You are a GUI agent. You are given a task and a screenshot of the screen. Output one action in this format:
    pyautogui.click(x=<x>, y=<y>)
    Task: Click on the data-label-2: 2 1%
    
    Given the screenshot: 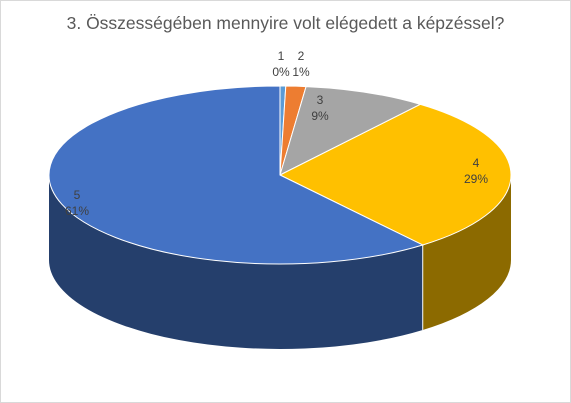 What is the action you would take?
    pyautogui.click(x=301, y=64)
    